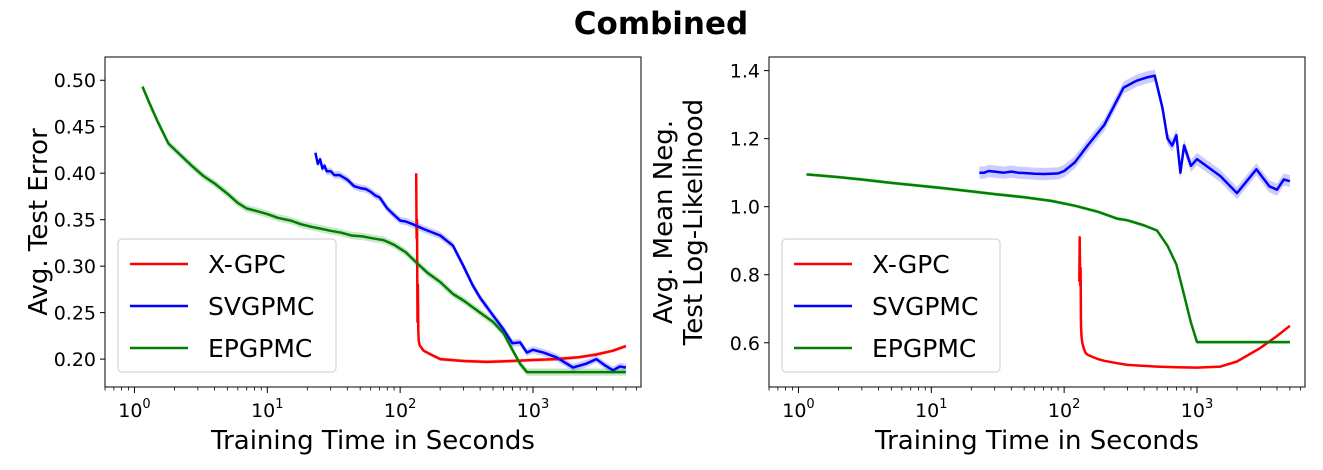 The height and width of the screenshot is (470, 1323). I want to click on y-tick-label: 0.25, so click(75, 314).